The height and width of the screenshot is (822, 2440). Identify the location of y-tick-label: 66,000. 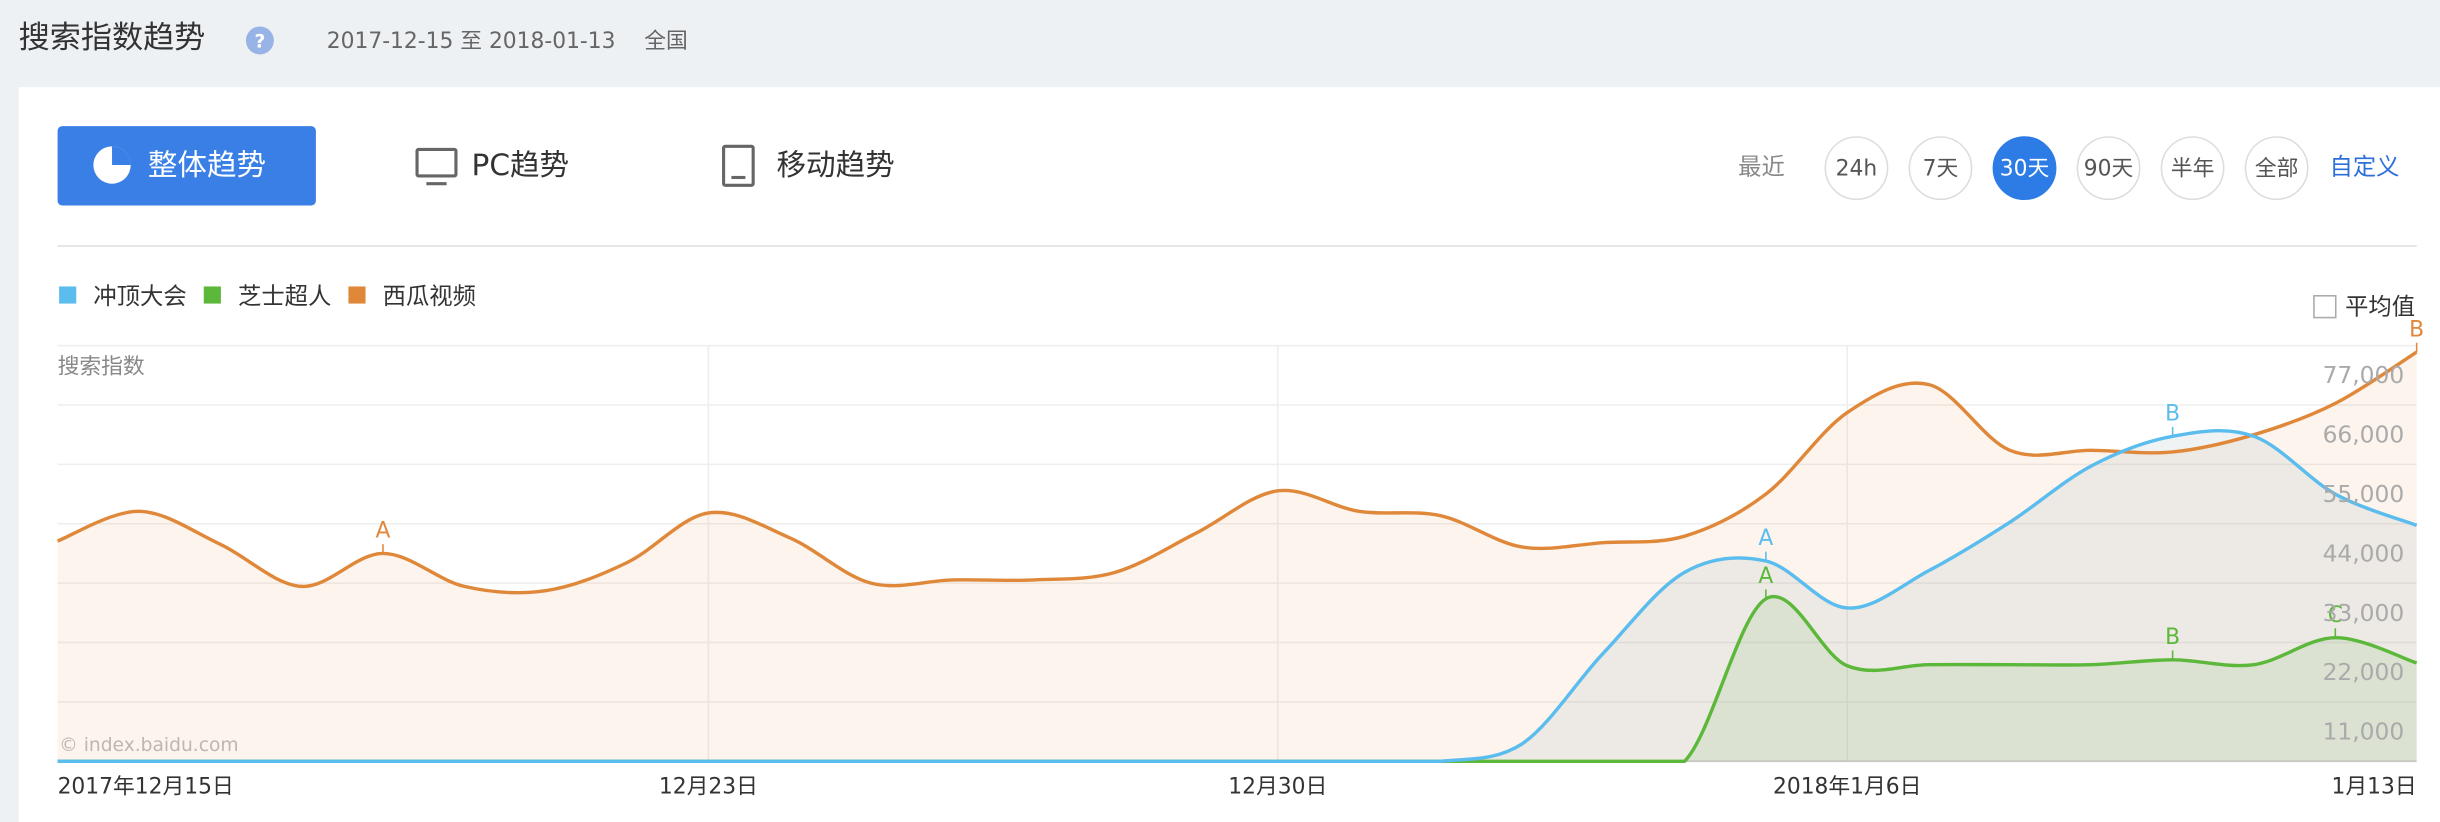
(2364, 435).